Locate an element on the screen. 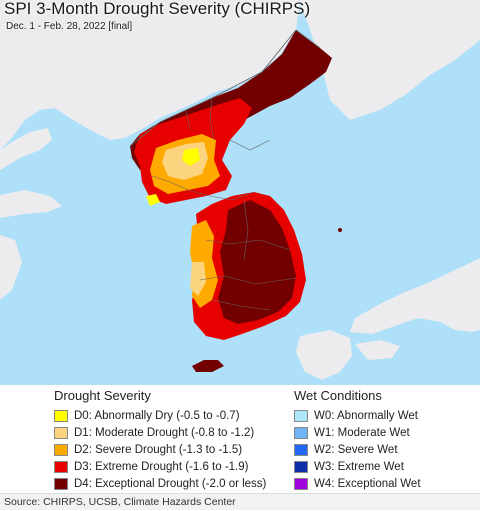 Image resolution: width=480 pixels, height=511 pixels. legend-item-d3: D3: Extreme Drought (-1.6 to -1.9) is located at coordinates (160, 466).